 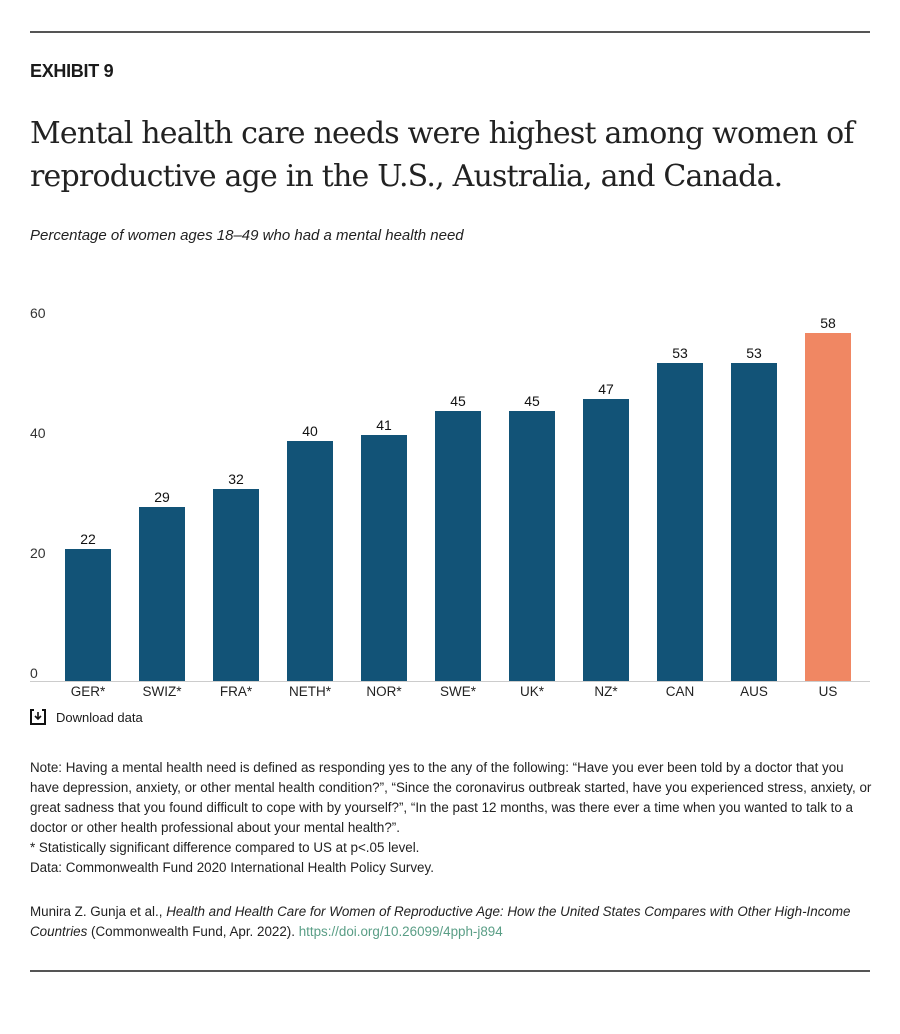 What do you see at coordinates (828, 507) in the screenshot?
I see `bar-us` at bounding box center [828, 507].